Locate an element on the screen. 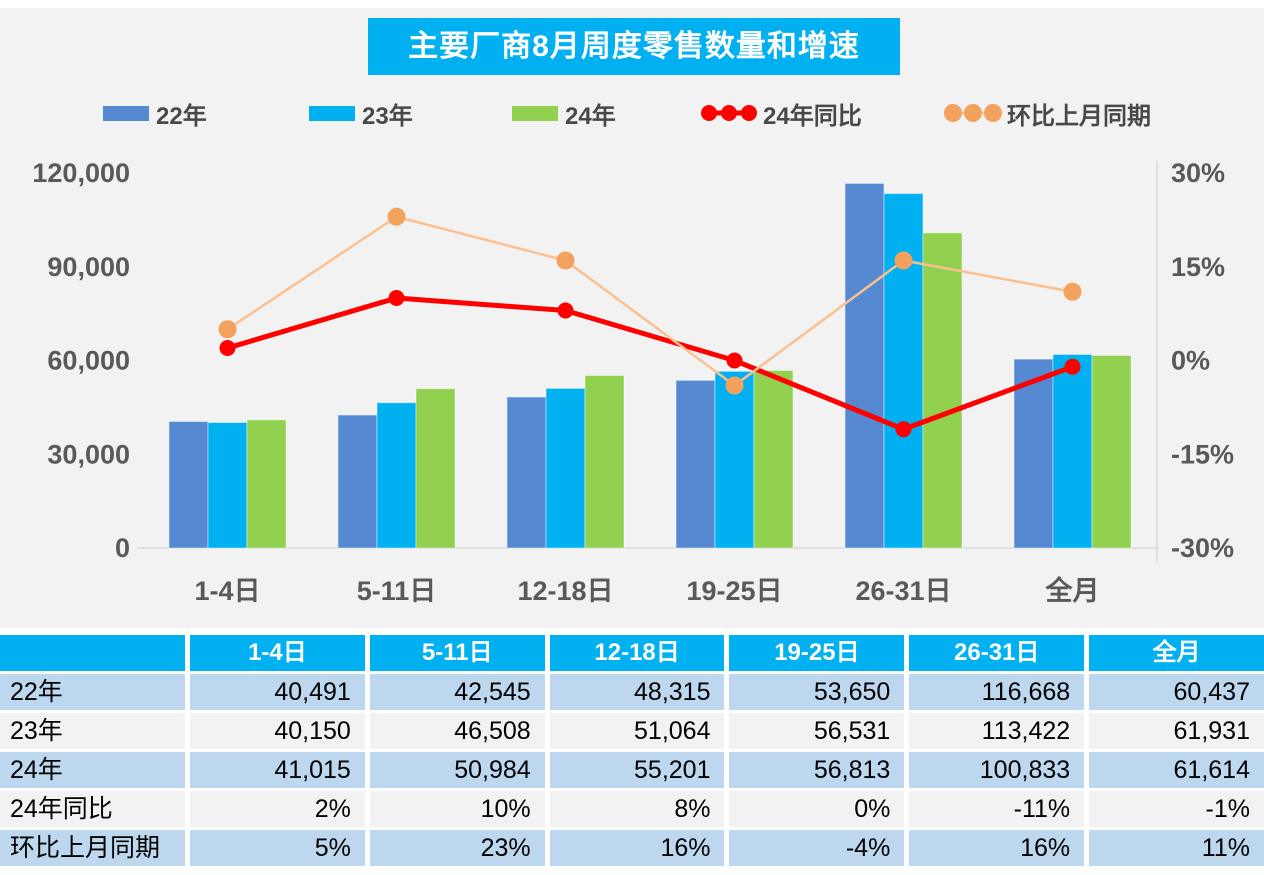 The image size is (1264, 875). table-cell: 51,064 is located at coordinates (637, 731).